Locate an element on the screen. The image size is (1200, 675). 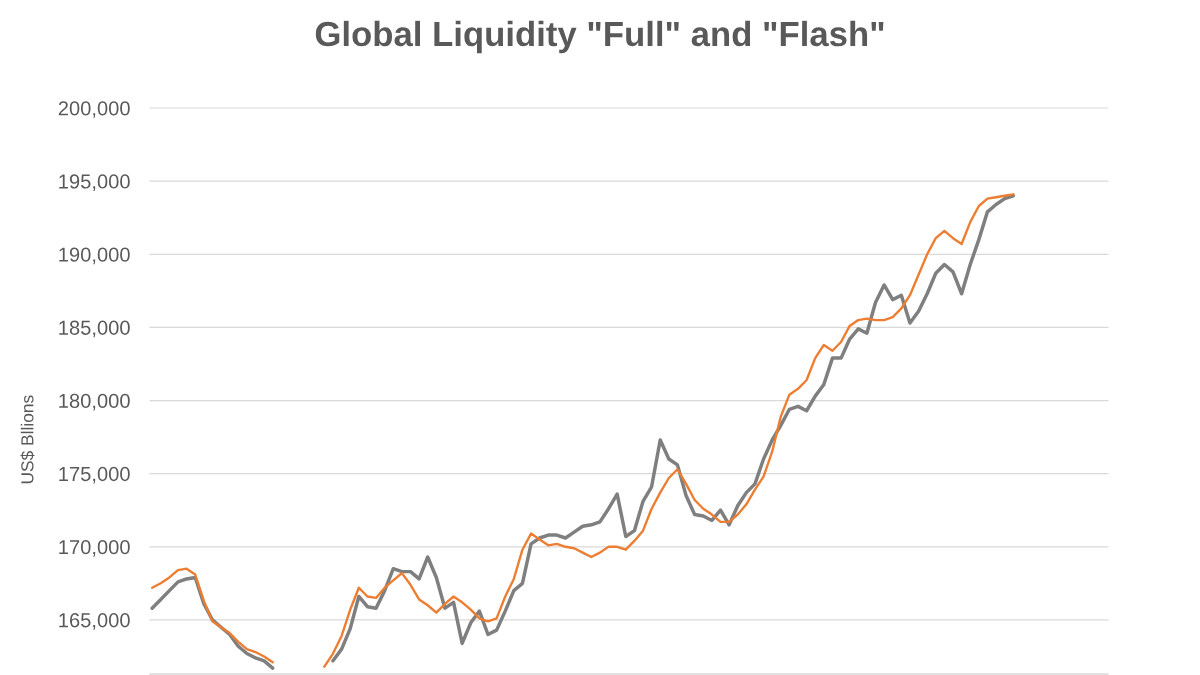
y-tick-label: 170,000 is located at coordinates (94, 548).